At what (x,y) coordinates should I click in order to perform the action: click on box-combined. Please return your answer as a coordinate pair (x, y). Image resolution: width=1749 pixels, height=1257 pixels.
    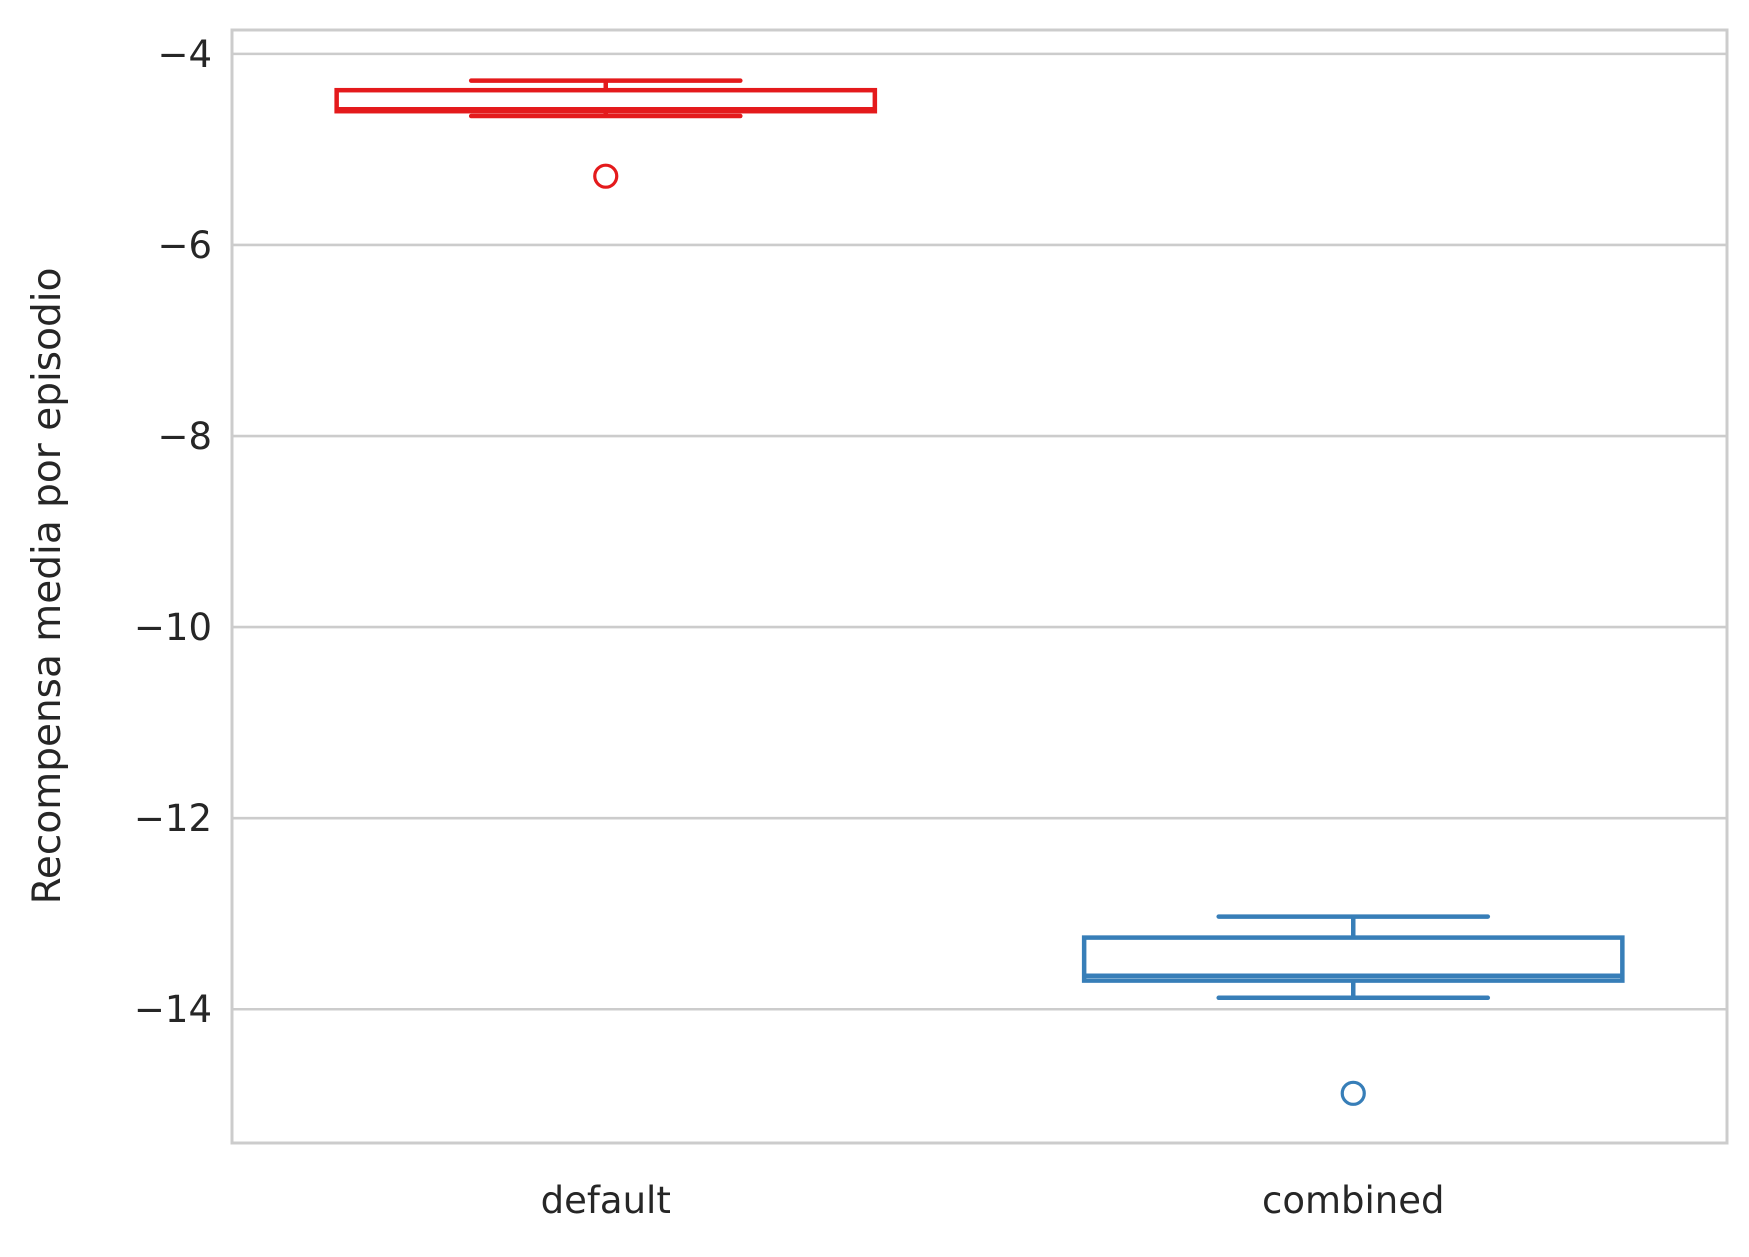
    Looking at the image, I should click on (1353, 1010).